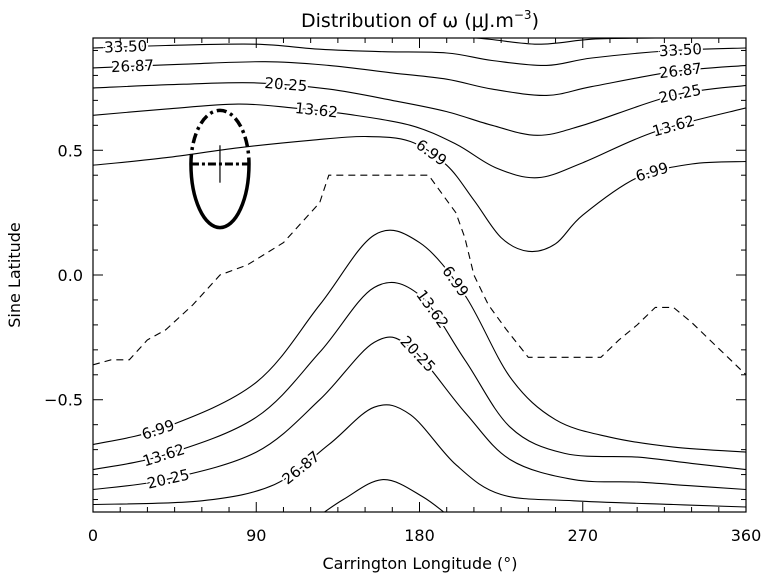  I want to click on y-axis-label: Sine Latitude, so click(14, 275).